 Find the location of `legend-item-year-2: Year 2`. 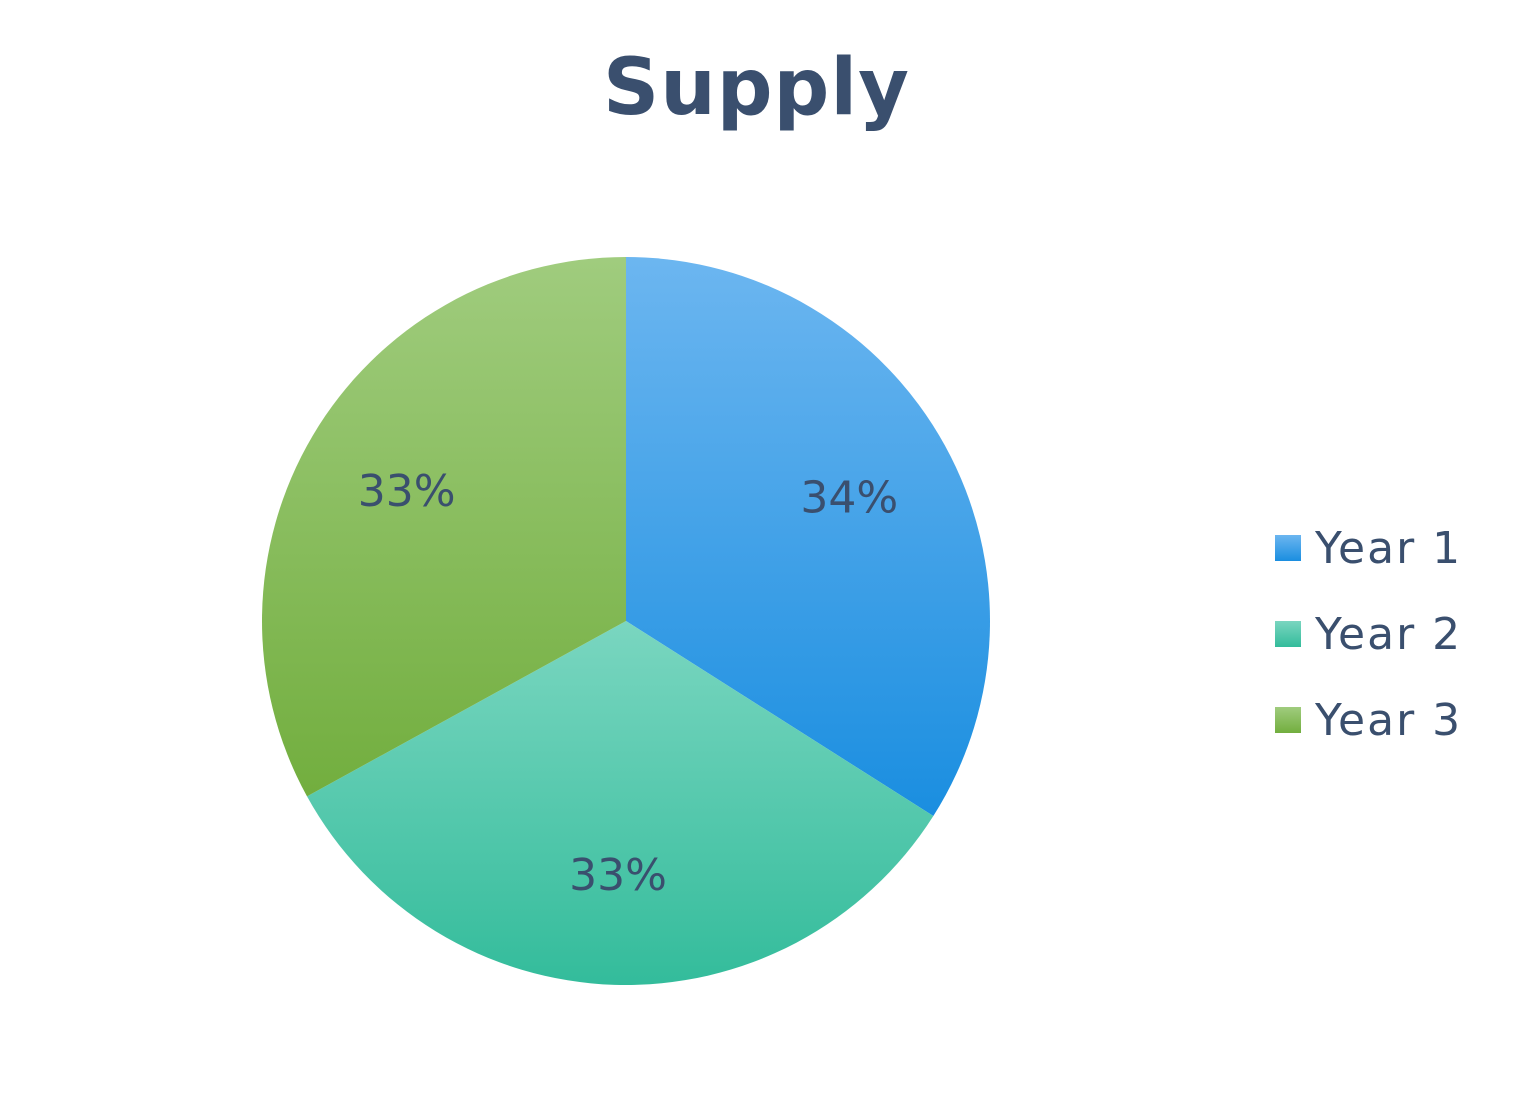

legend-item-year-2: Year 2 is located at coordinates (1390, 634).